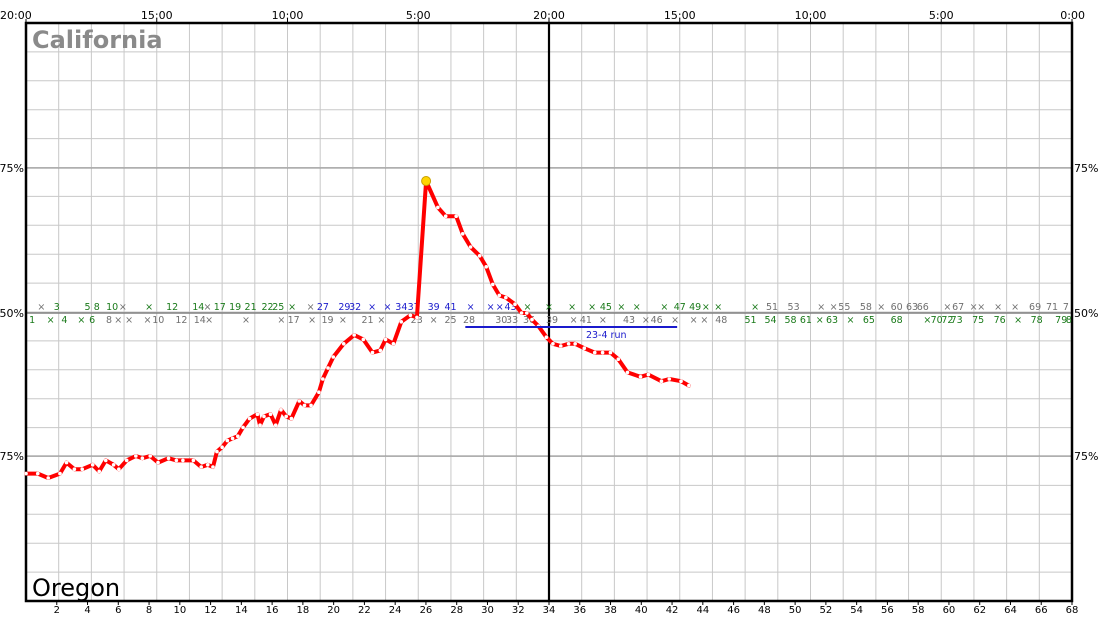 The height and width of the screenshot is (619, 1105). Describe the element at coordinates (629, 320) in the screenshot. I see `bottom-score-mark: 43` at that location.